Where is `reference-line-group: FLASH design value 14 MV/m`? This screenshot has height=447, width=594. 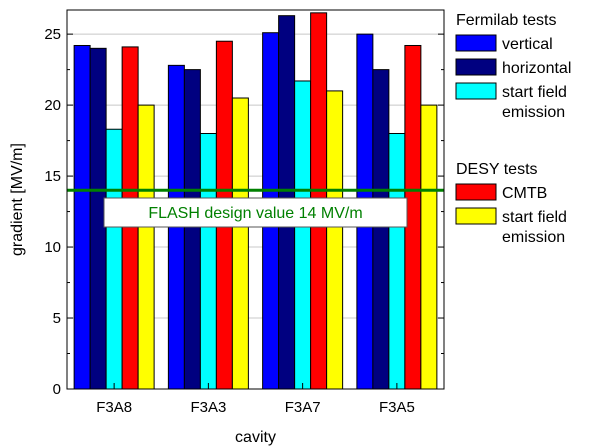 reference-line-group: FLASH design value 14 MV/m is located at coordinates (255, 208).